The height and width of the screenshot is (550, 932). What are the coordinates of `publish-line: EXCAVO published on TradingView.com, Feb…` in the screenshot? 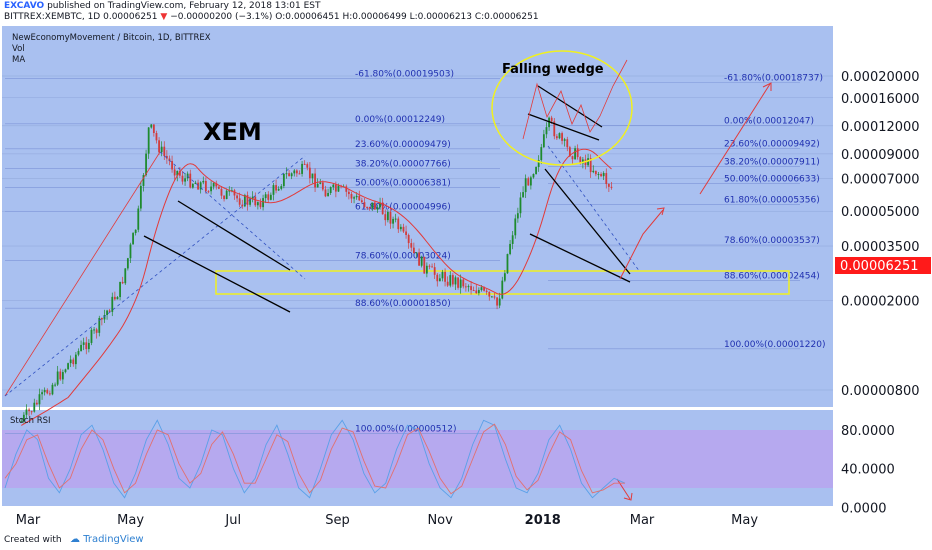 It's located at (162, 6).